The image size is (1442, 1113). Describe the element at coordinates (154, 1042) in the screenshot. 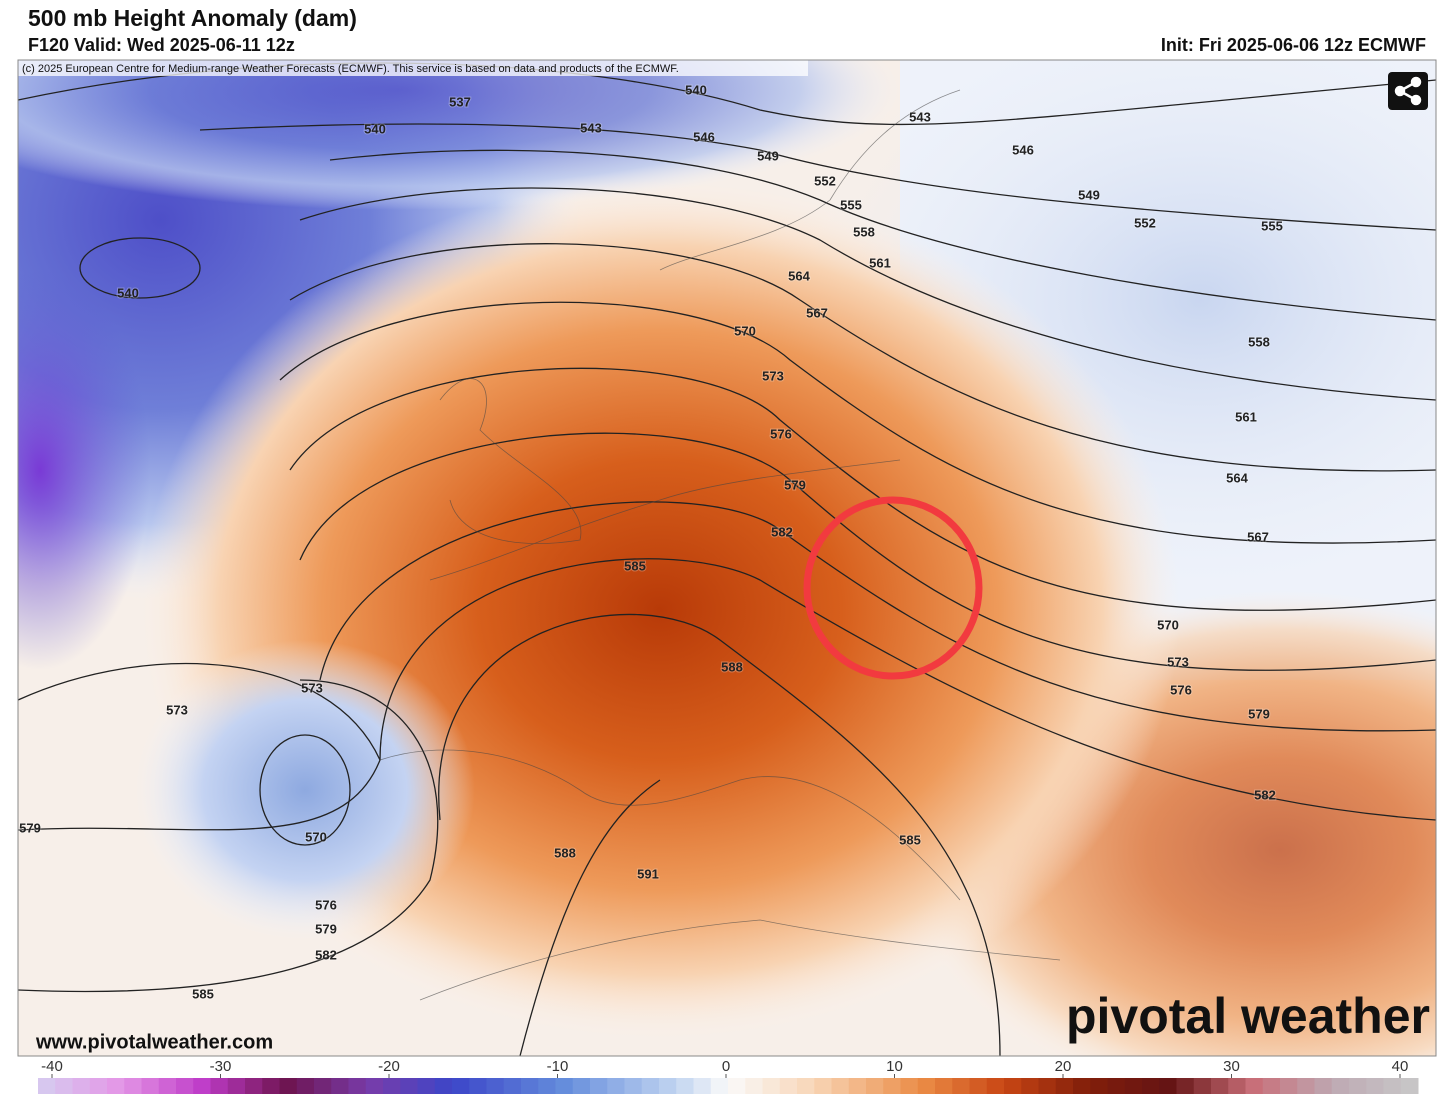

I see `site-url: www.pivotalweather.com` at that location.